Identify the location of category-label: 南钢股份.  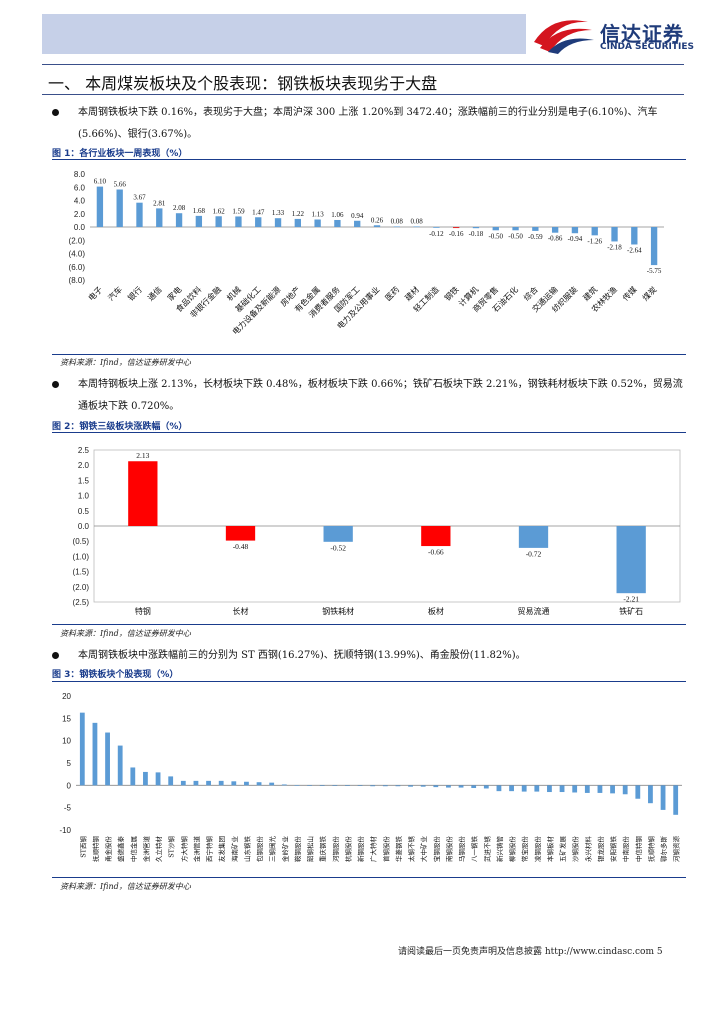
(448, 849).